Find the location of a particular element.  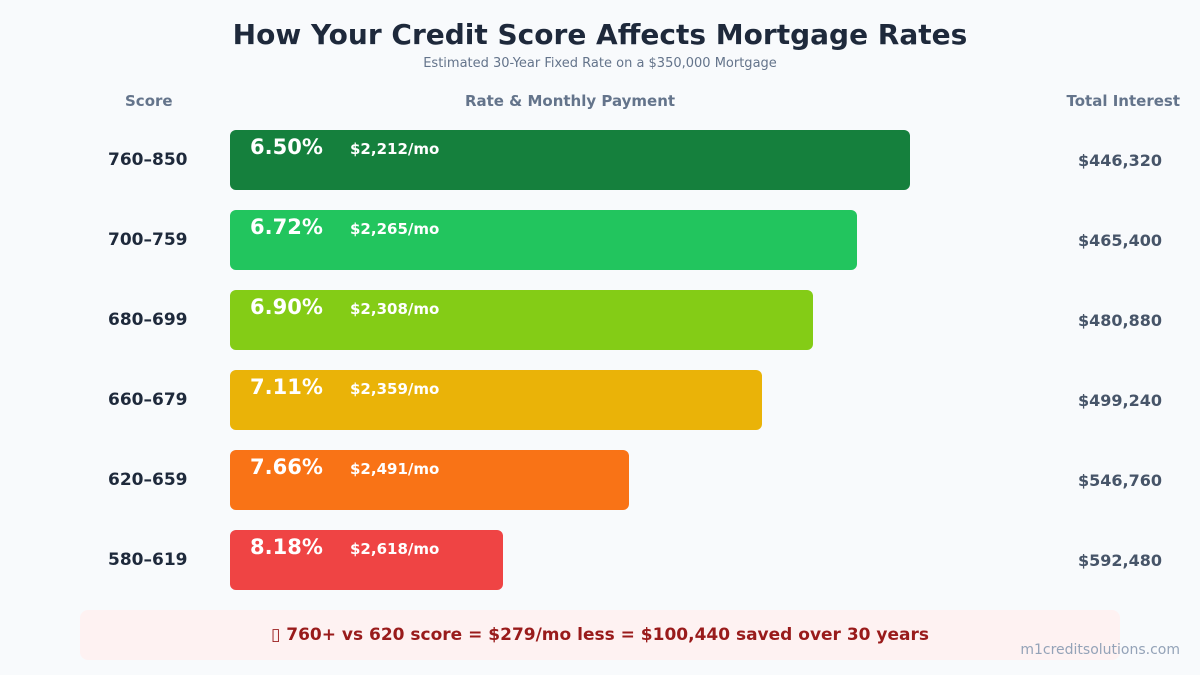

score-range: 700–759 is located at coordinates (148, 240).